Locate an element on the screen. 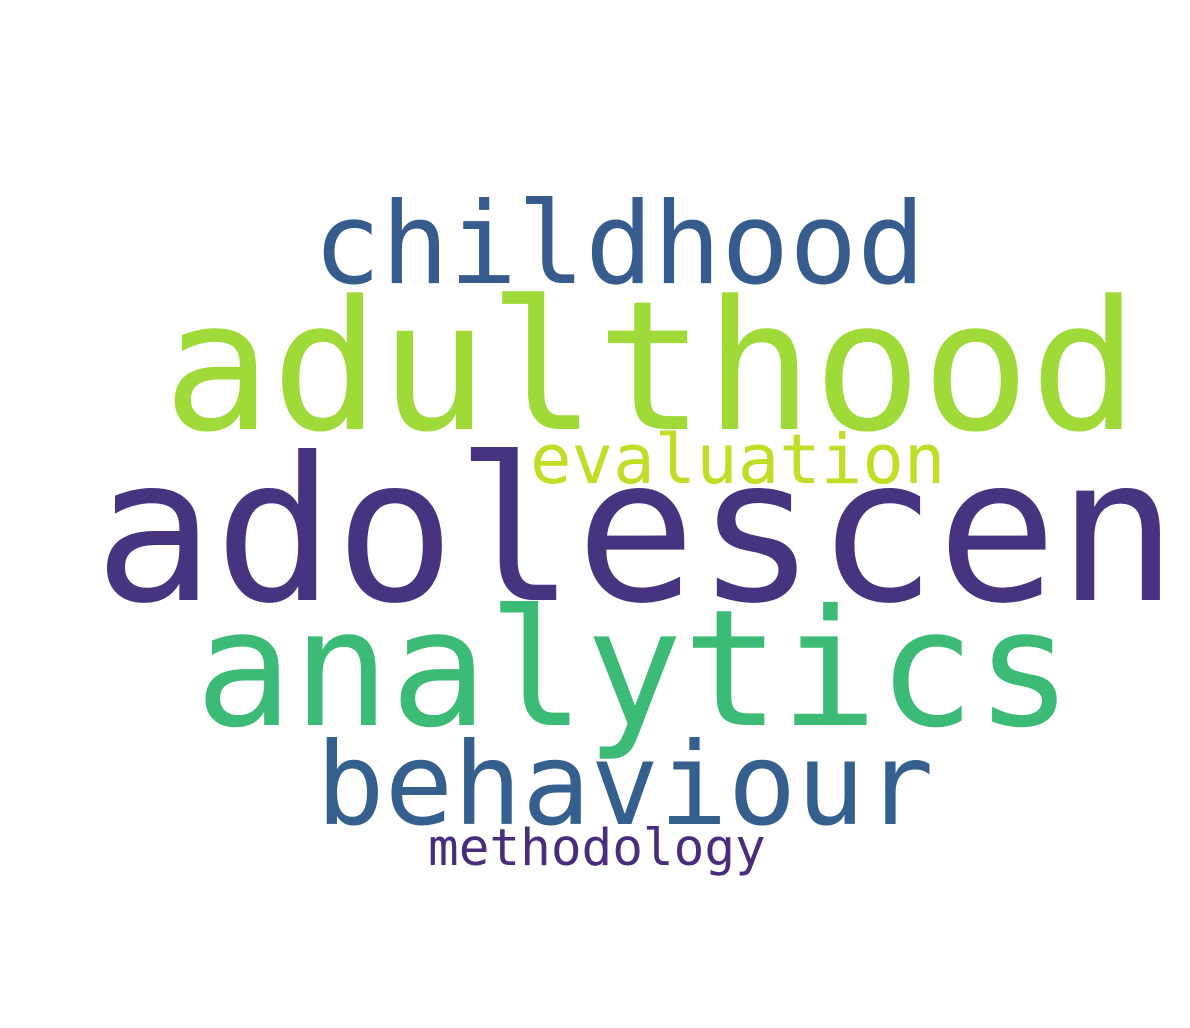 This screenshot has width=1190, height=1028. word-evaluation: evaluation is located at coordinates (738, 460).